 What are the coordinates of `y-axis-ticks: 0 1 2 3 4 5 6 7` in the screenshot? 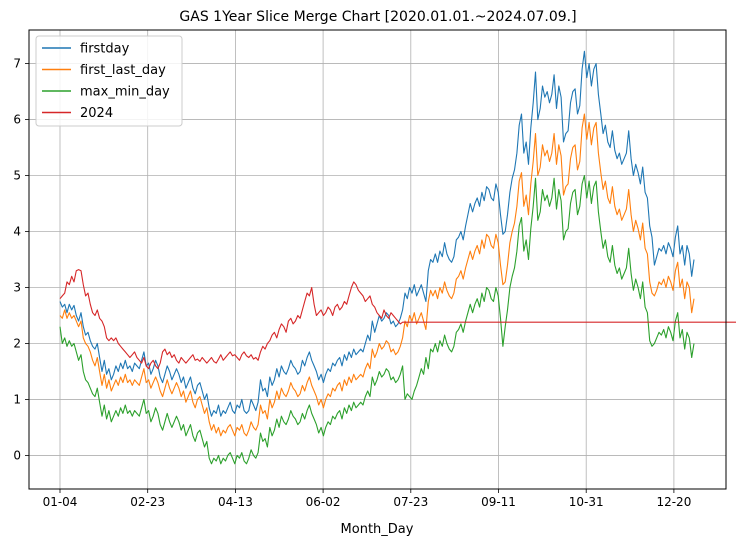 It's located at (21, 259).